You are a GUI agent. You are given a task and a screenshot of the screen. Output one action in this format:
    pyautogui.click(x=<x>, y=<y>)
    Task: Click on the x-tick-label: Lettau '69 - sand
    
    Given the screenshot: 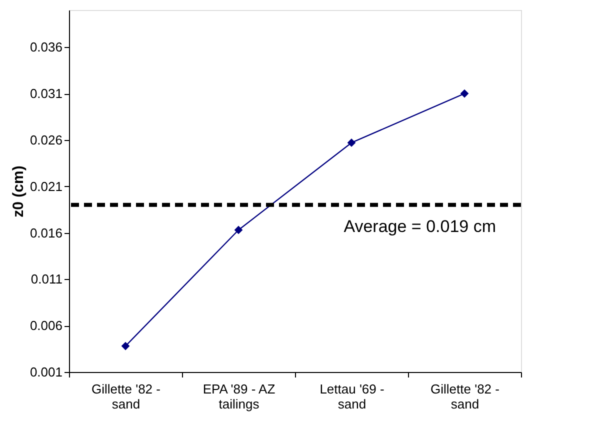 What is the action you would take?
    pyautogui.click(x=352, y=397)
    